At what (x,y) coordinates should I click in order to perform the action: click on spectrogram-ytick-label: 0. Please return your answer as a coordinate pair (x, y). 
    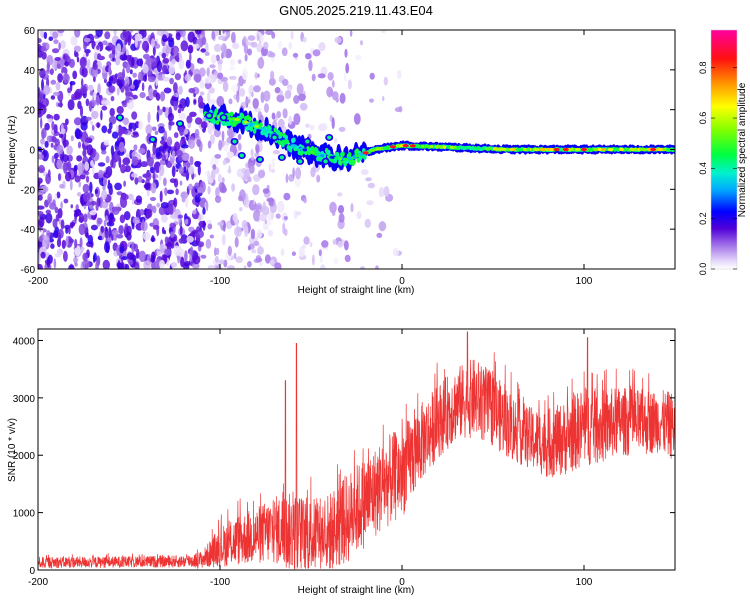
    Looking at the image, I should click on (32, 151).